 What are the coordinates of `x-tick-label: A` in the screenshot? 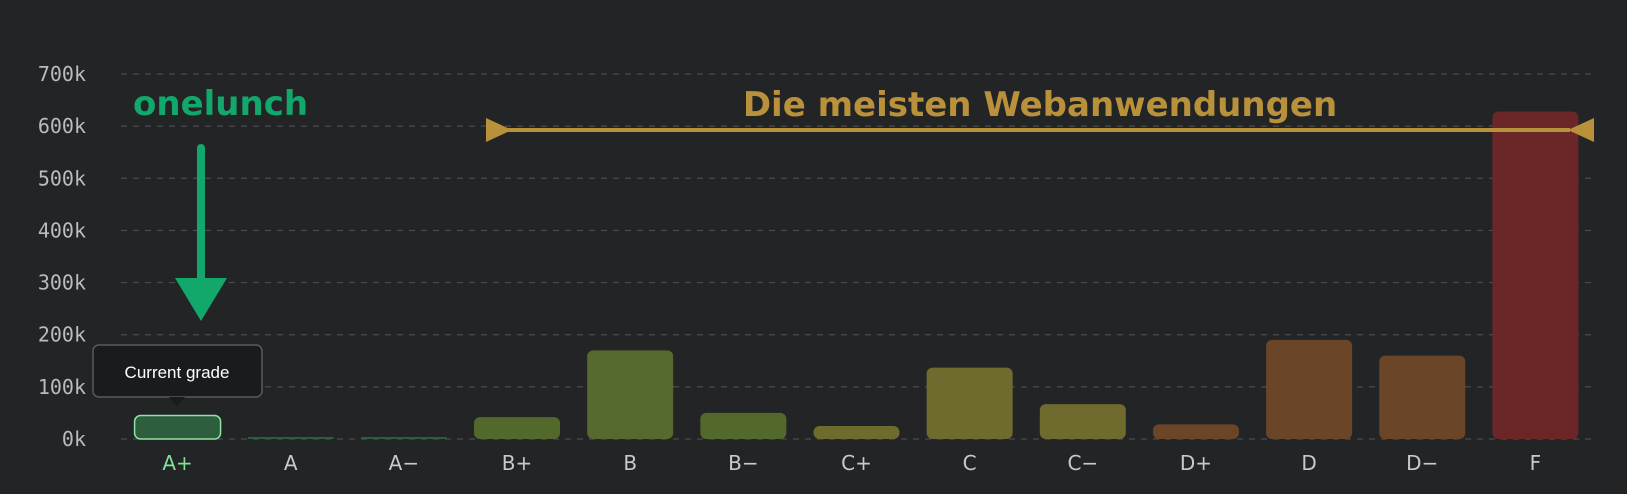 It's located at (291, 463).